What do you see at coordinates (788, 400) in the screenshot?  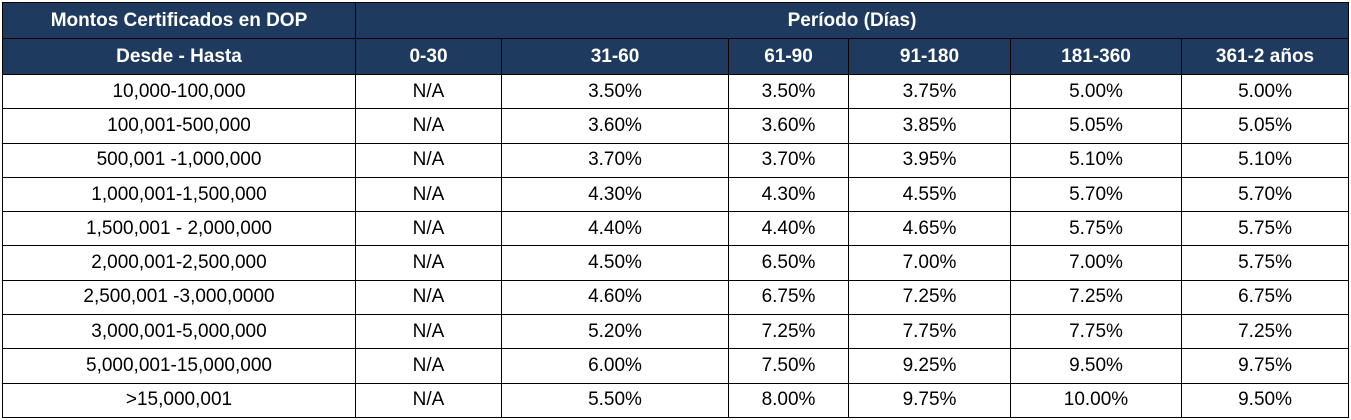 I see `rate-cell: 8.00%` at bounding box center [788, 400].